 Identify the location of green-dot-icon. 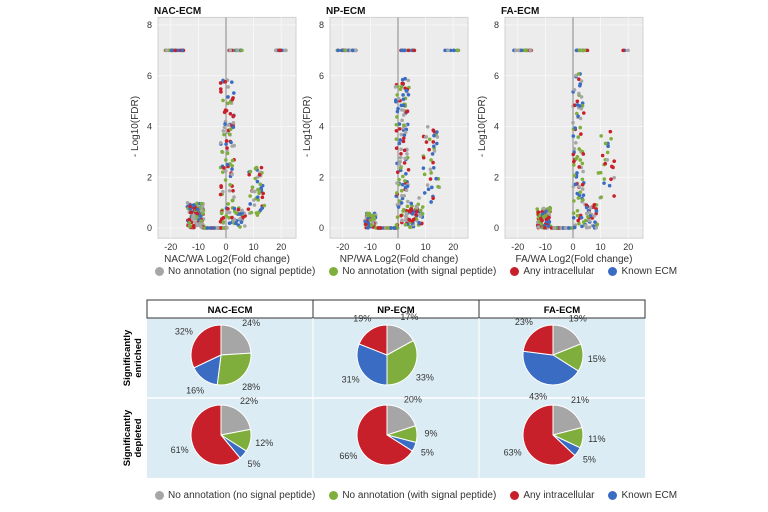
(334, 495).